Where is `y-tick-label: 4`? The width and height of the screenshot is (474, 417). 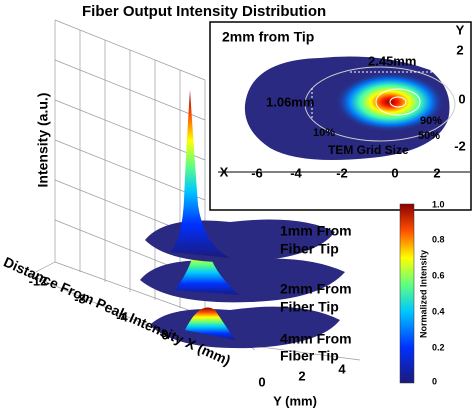 y-tick-label: 4 is located at coordinates (342, 368).